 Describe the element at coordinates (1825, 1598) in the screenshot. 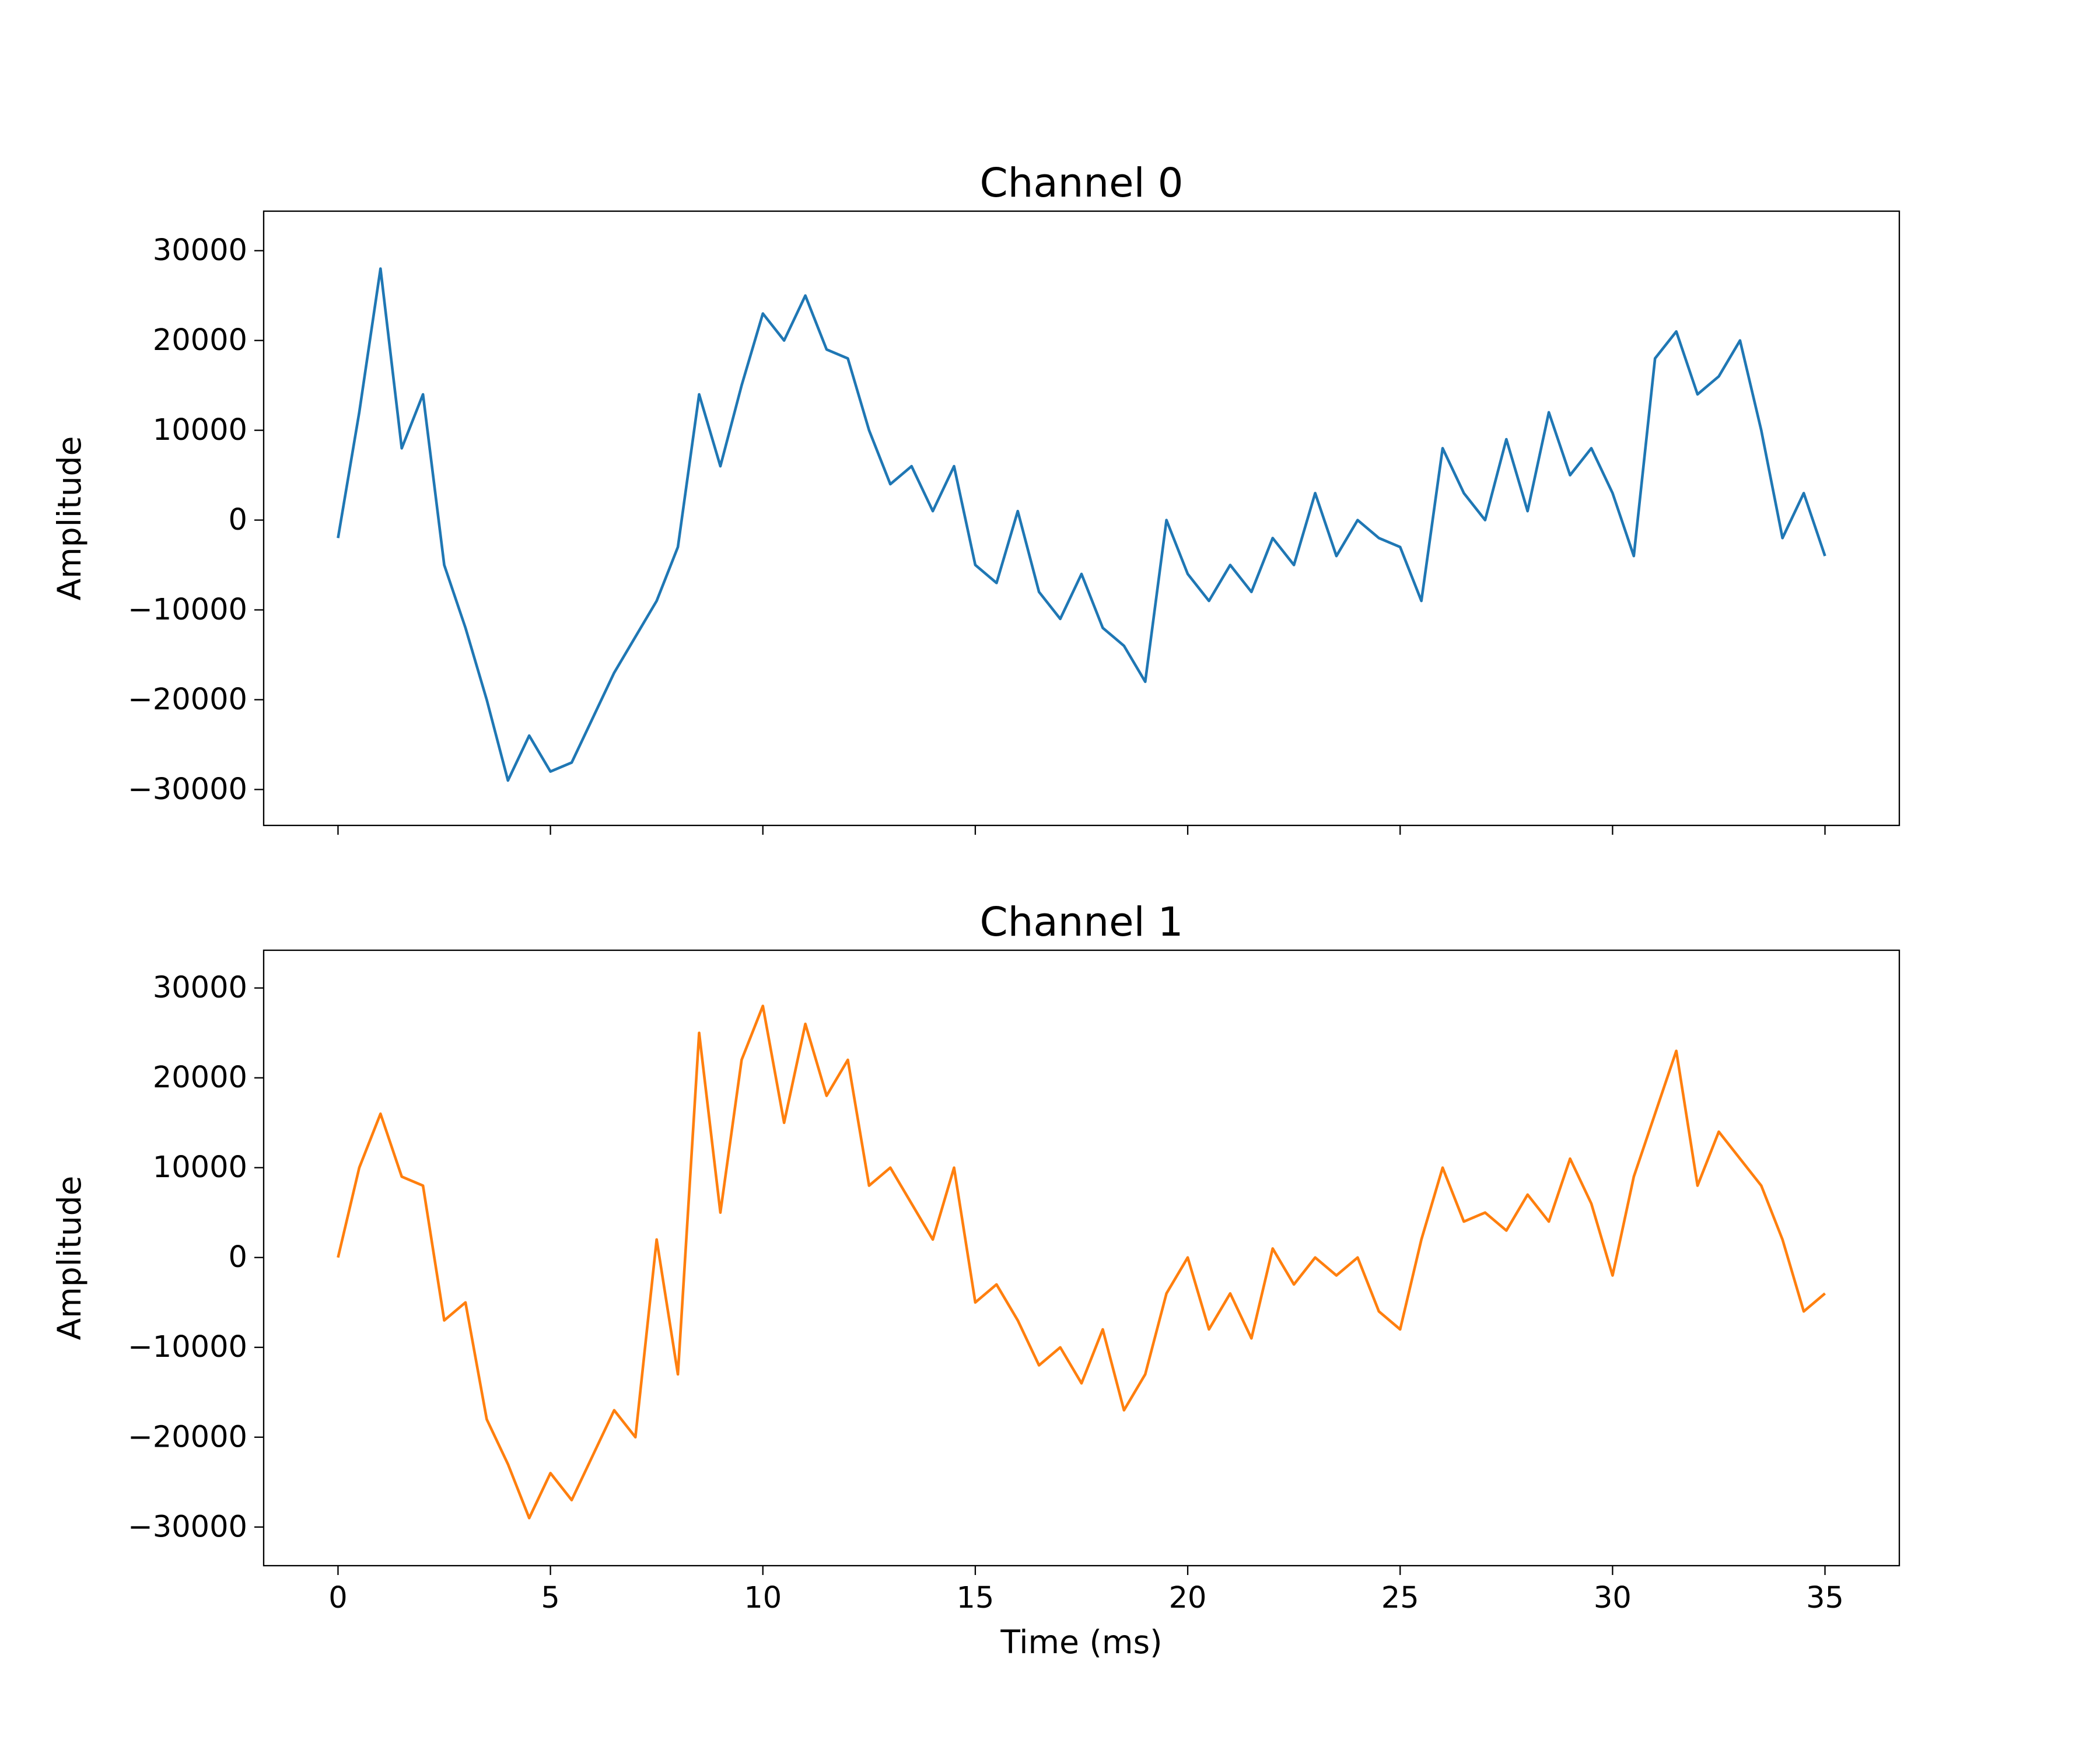

I see `x-tick-label: 35` at that location.